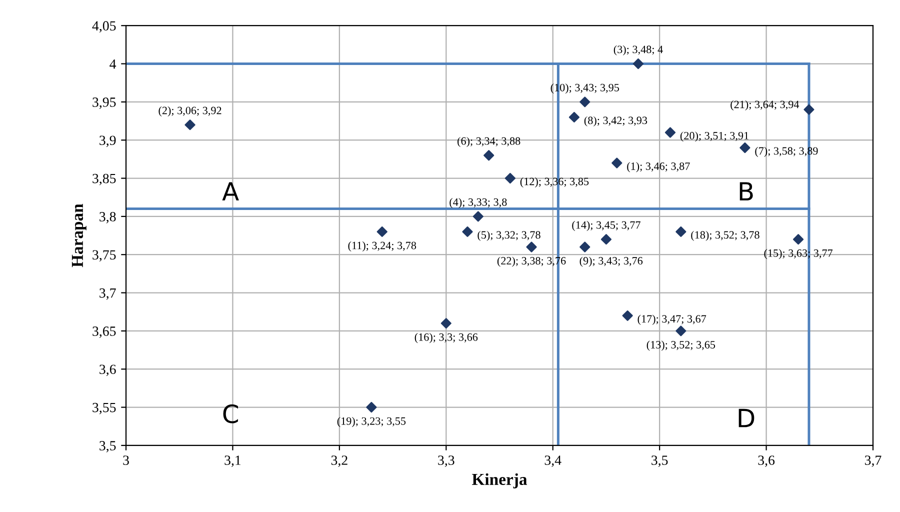 The height and width of the screenshot is (512, 900). Describe the element at coordinates (553, 461) in the screenshot. I see `x-tick-label: 3,4` at that location.